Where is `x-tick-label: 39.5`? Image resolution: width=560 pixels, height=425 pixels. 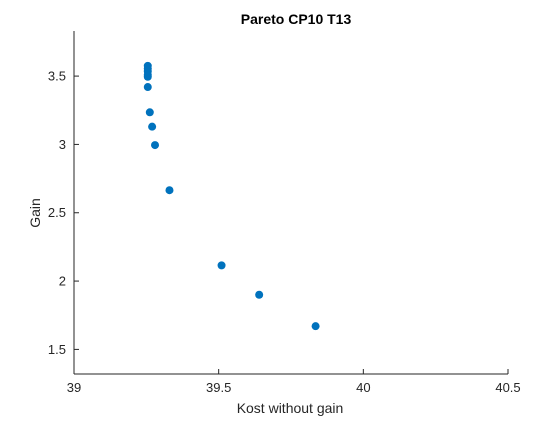
x-tick-label: 39.5 is located at coordinates (218, 387).